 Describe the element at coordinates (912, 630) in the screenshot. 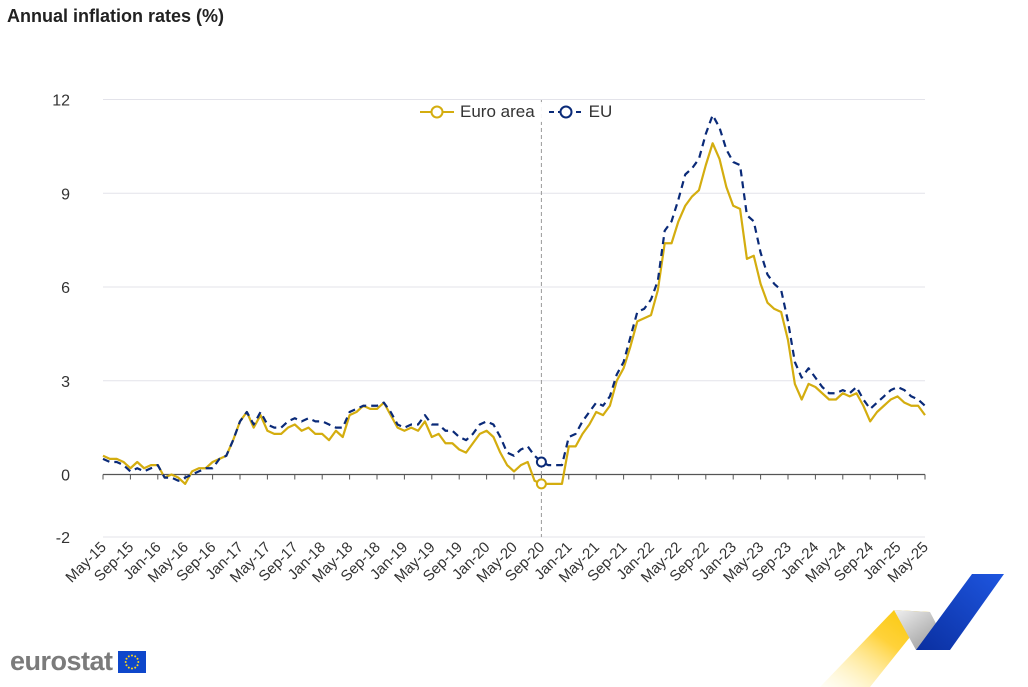

I see `decorative-ribbon-graphic` at that location.